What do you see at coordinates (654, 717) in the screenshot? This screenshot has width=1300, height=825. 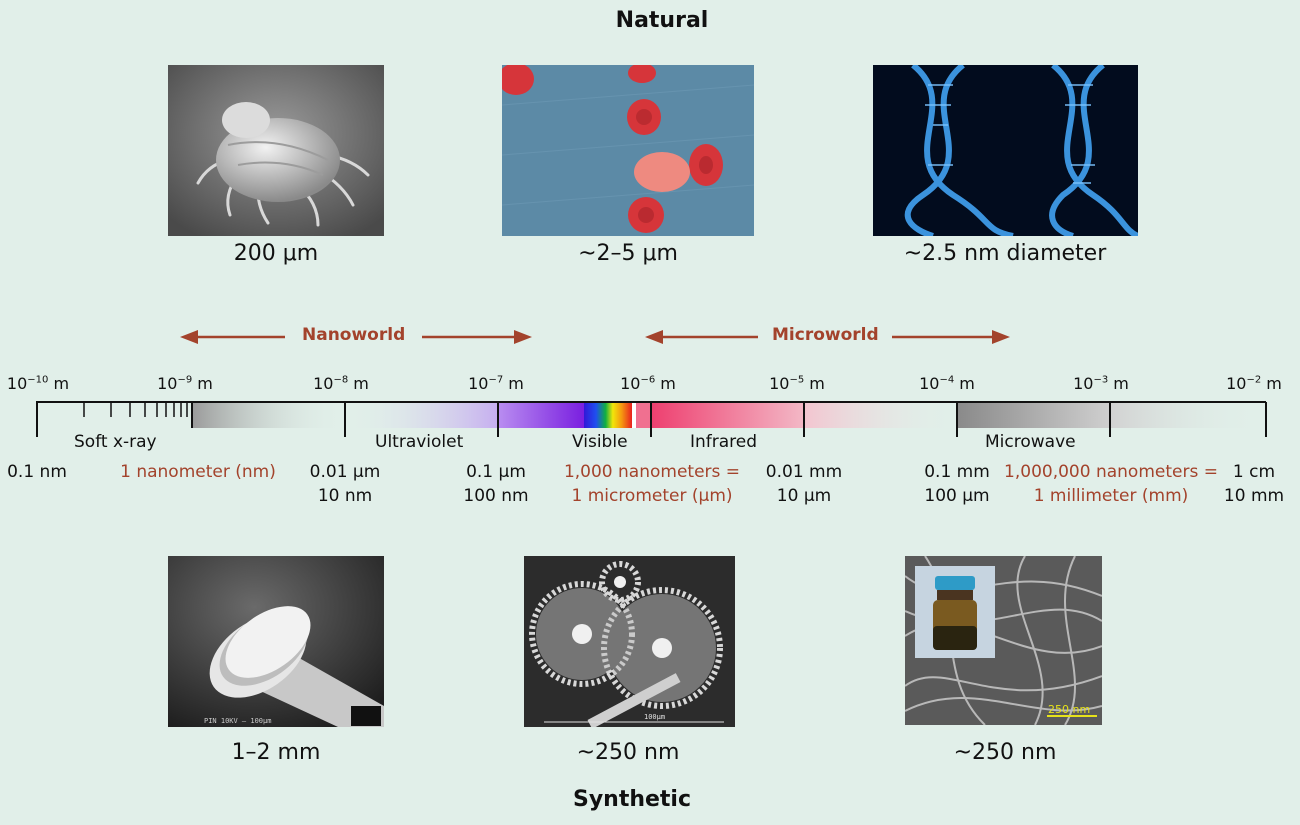 I see `micro-gears-photo-label: 100μm` at bounding box center [654, 717].